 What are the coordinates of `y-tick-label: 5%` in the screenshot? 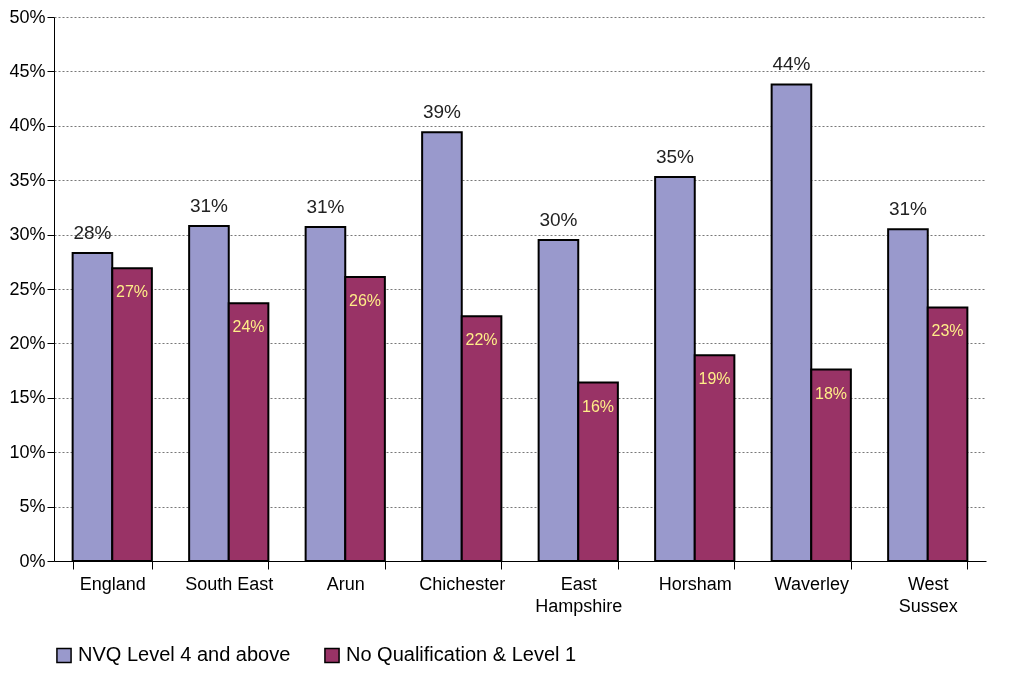 It's located at (32, 506).